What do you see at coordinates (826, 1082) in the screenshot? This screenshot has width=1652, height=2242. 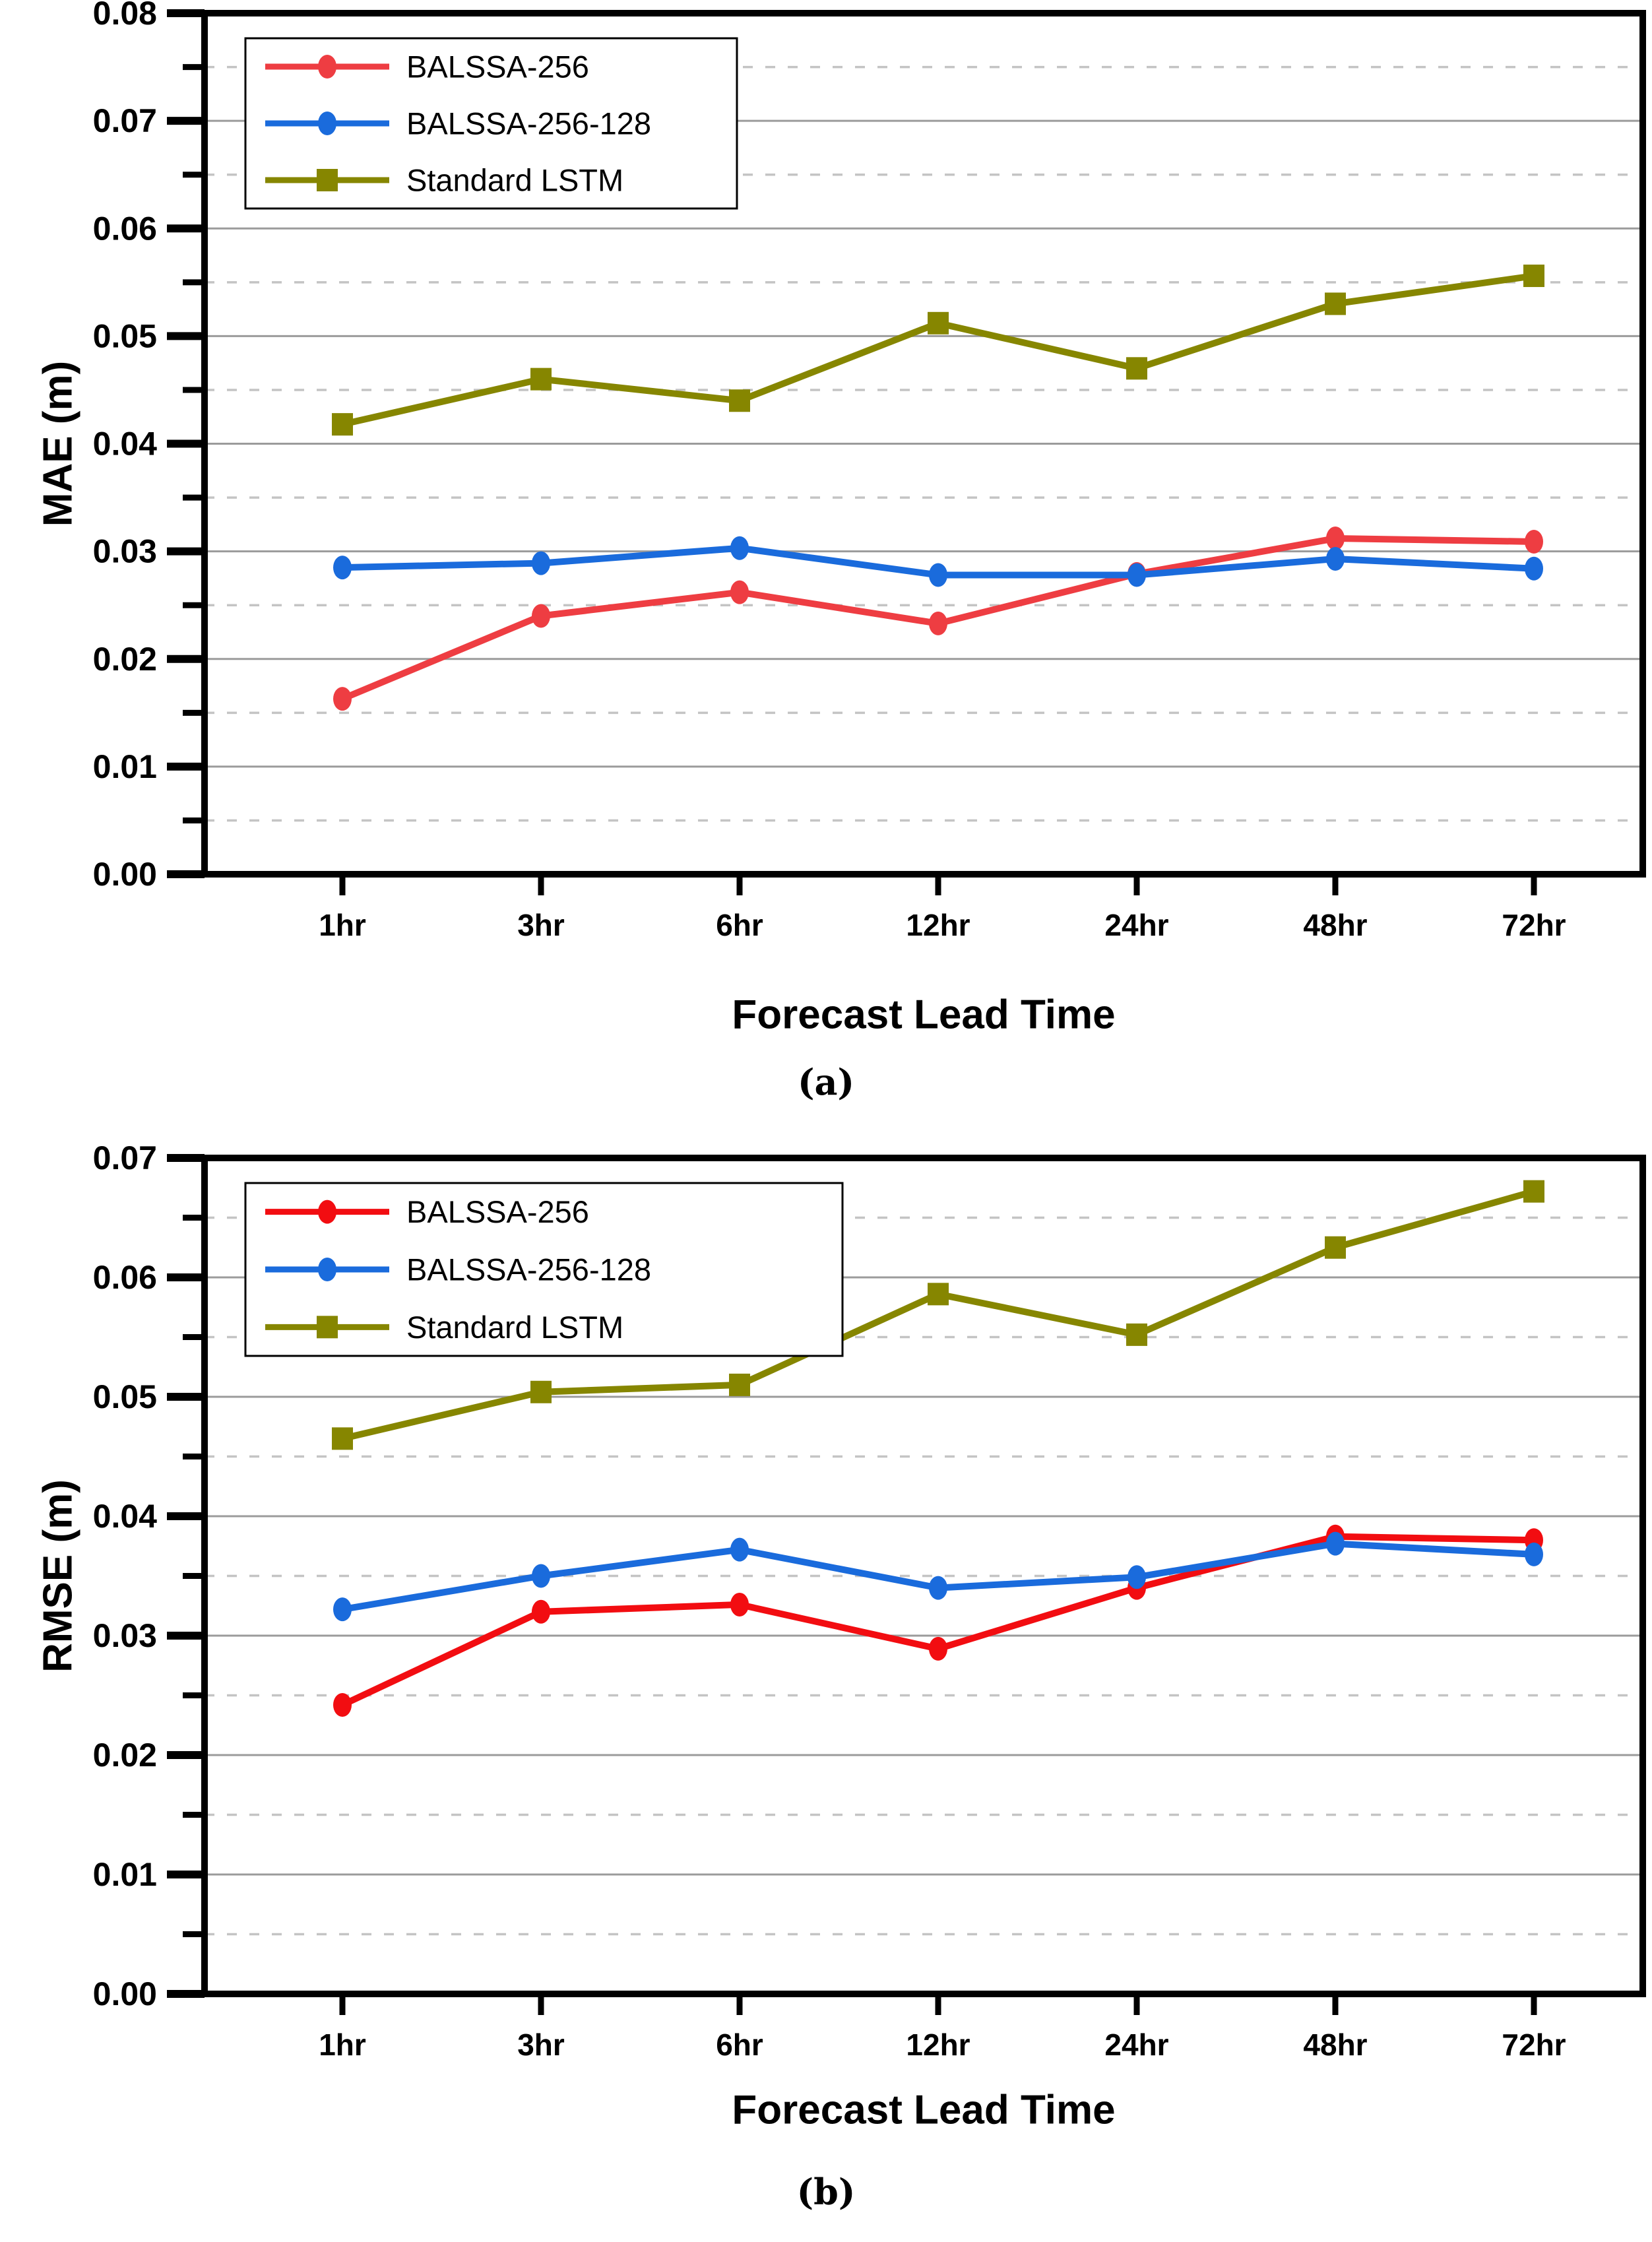 I see `panel-a-caption: (a)` at bounding box center [826, 1082].